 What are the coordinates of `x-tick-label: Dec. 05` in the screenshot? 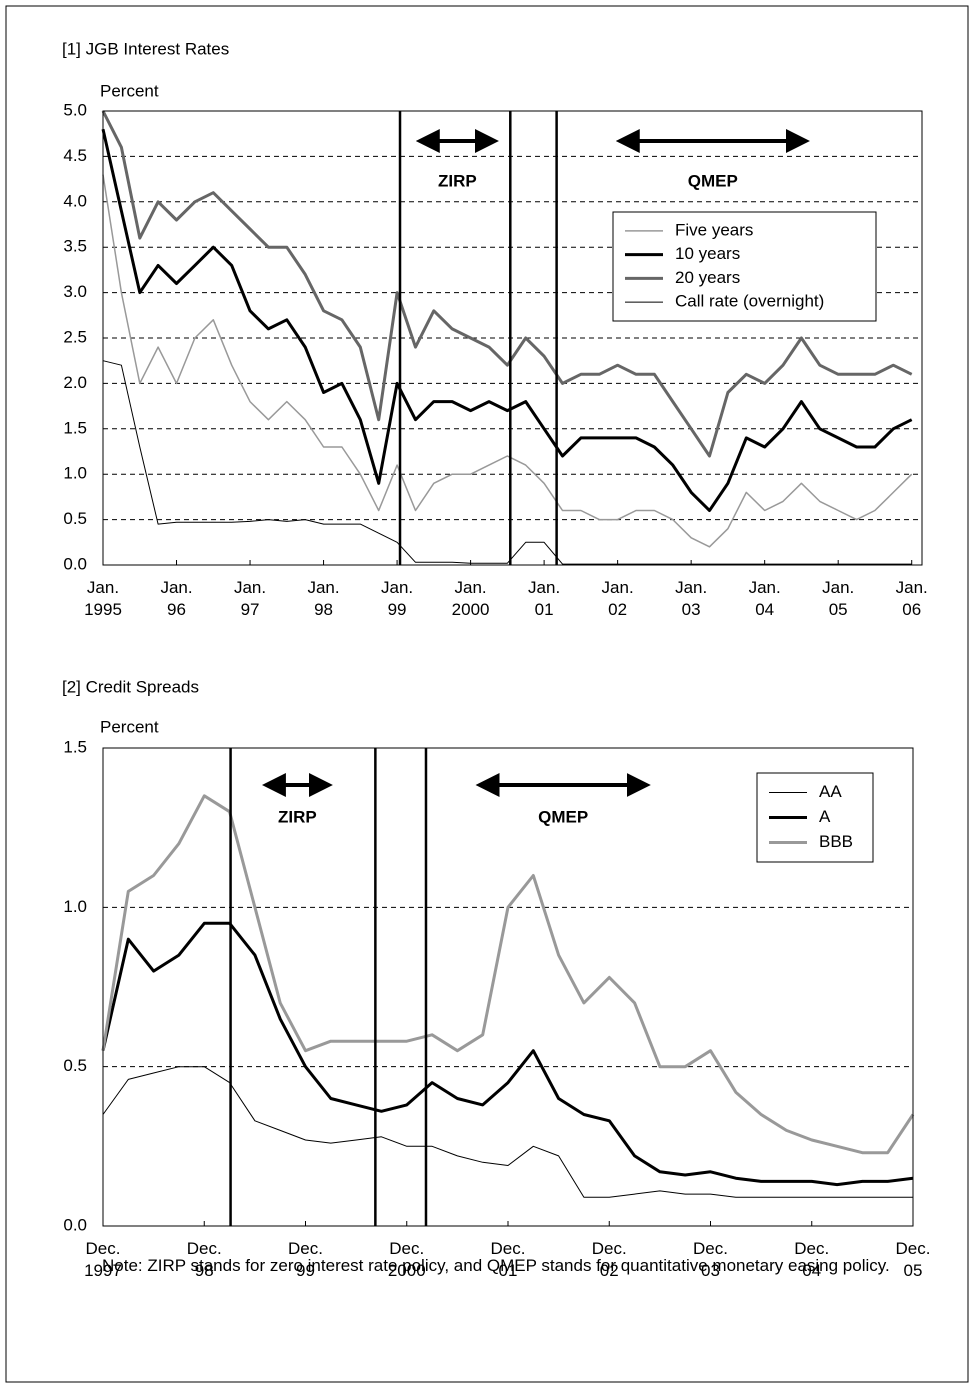 It's located at (913, 1259).